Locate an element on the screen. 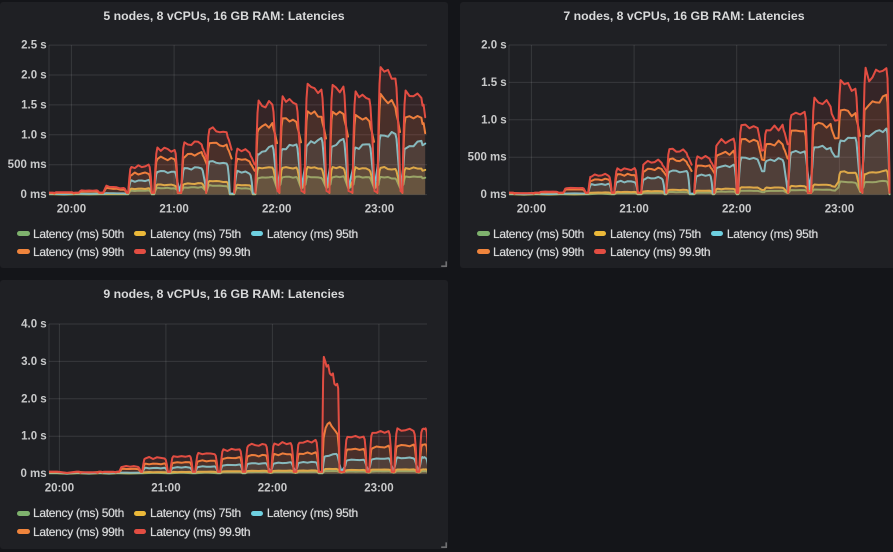  svg-text: 3.0 s is located at coordinates (34, 362).